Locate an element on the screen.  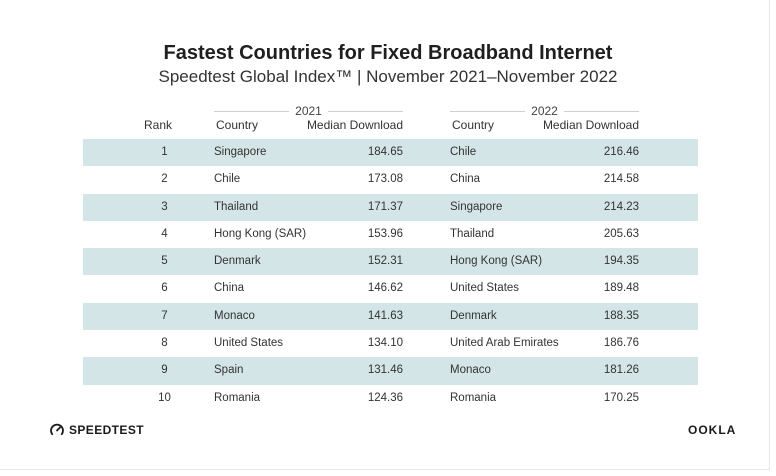
rank-cell: 3 is located at coordinates (164, 206).